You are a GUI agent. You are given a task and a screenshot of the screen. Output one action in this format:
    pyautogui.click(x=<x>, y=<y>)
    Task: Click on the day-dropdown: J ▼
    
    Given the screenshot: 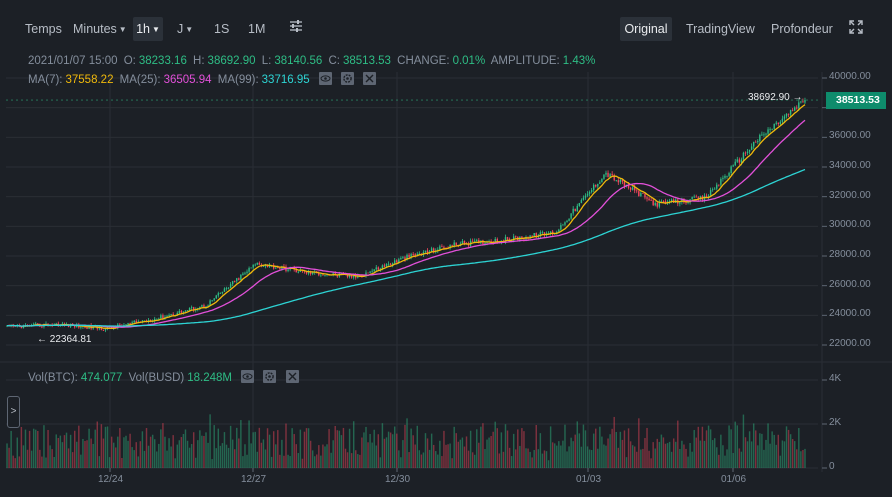 What is the action you would take?
    pyautogui.click(x=185, y=29)
    